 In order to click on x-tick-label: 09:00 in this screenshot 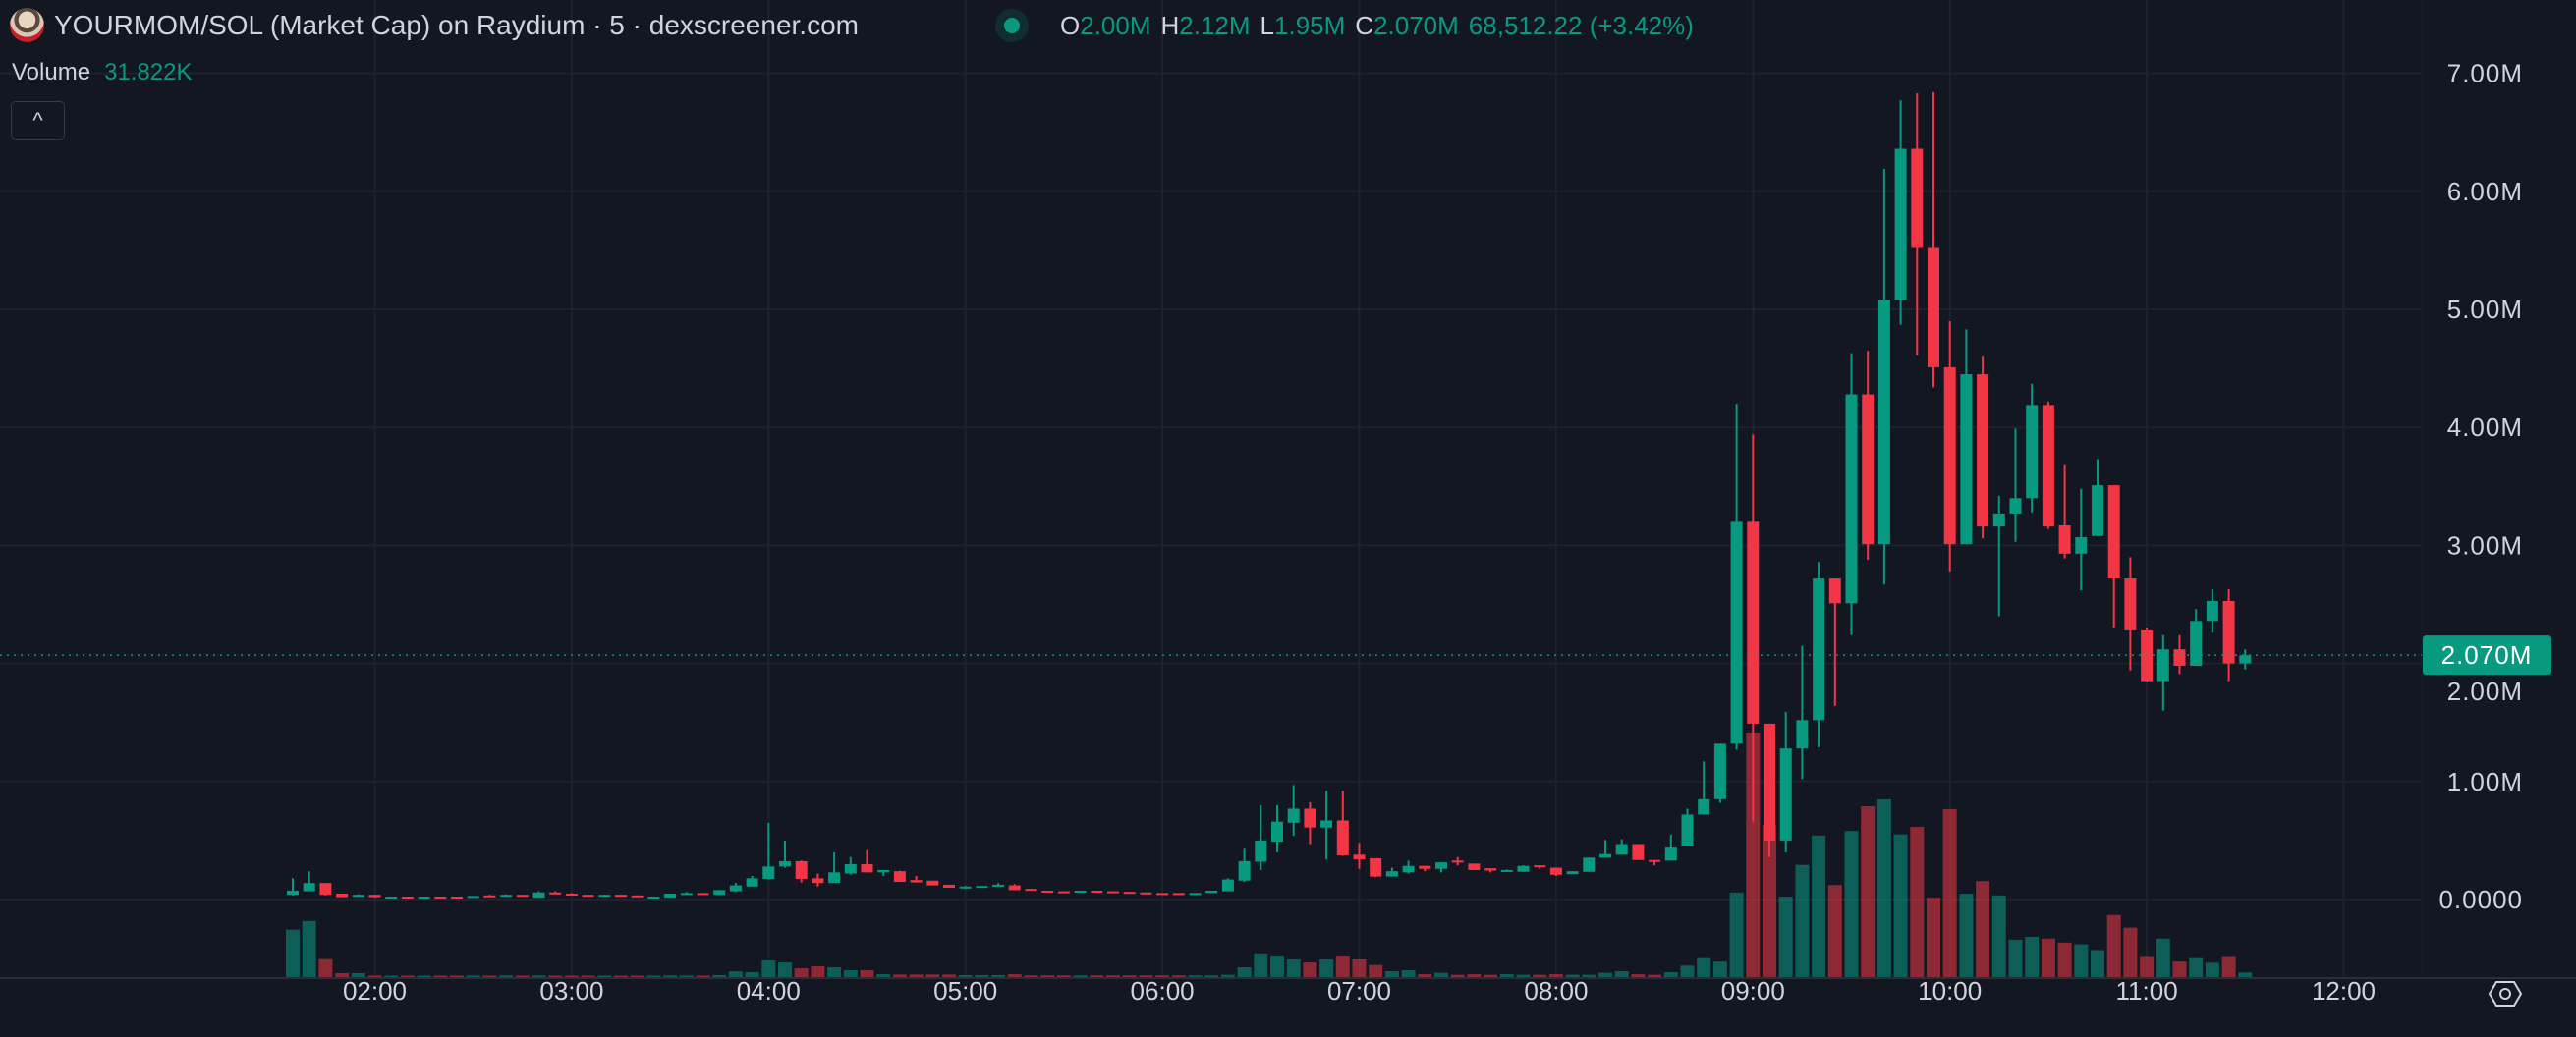, I will do `click(1753, 991)`.